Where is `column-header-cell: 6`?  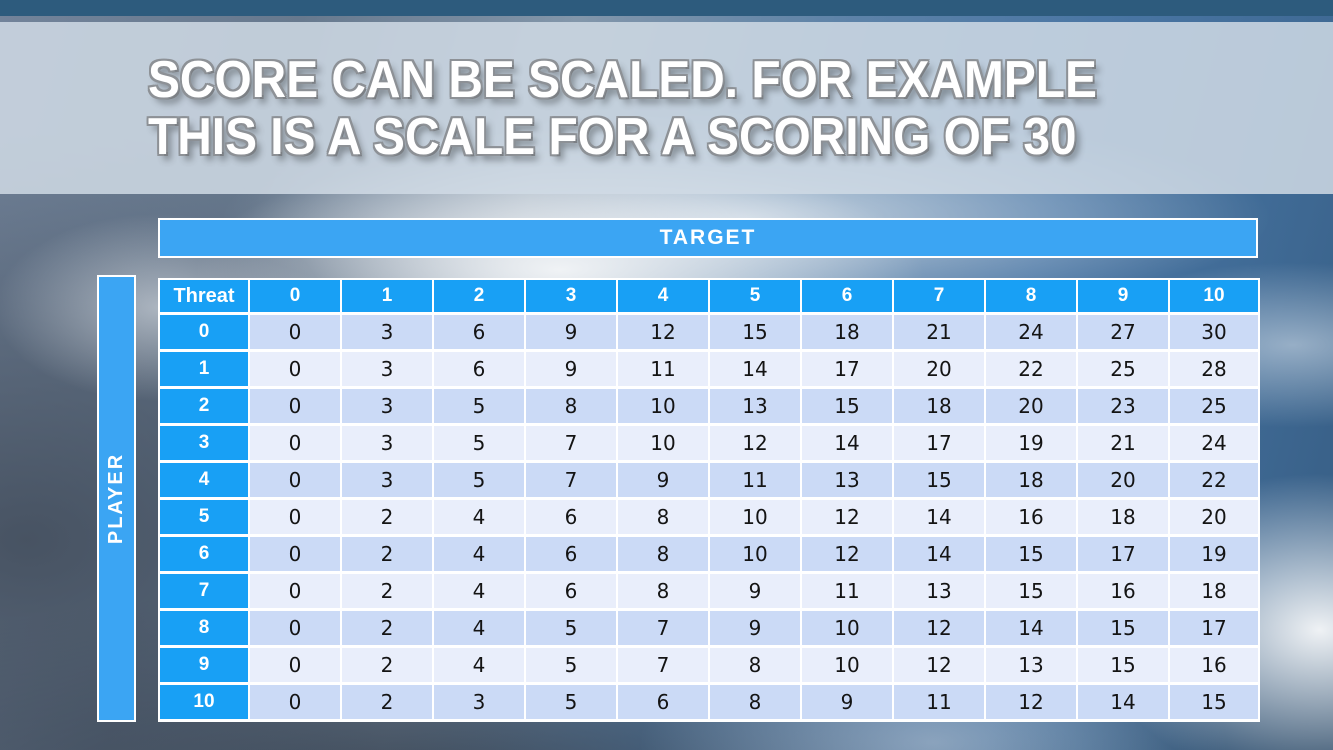 column-header-cell: 6 is located at coordinates (848, 297).